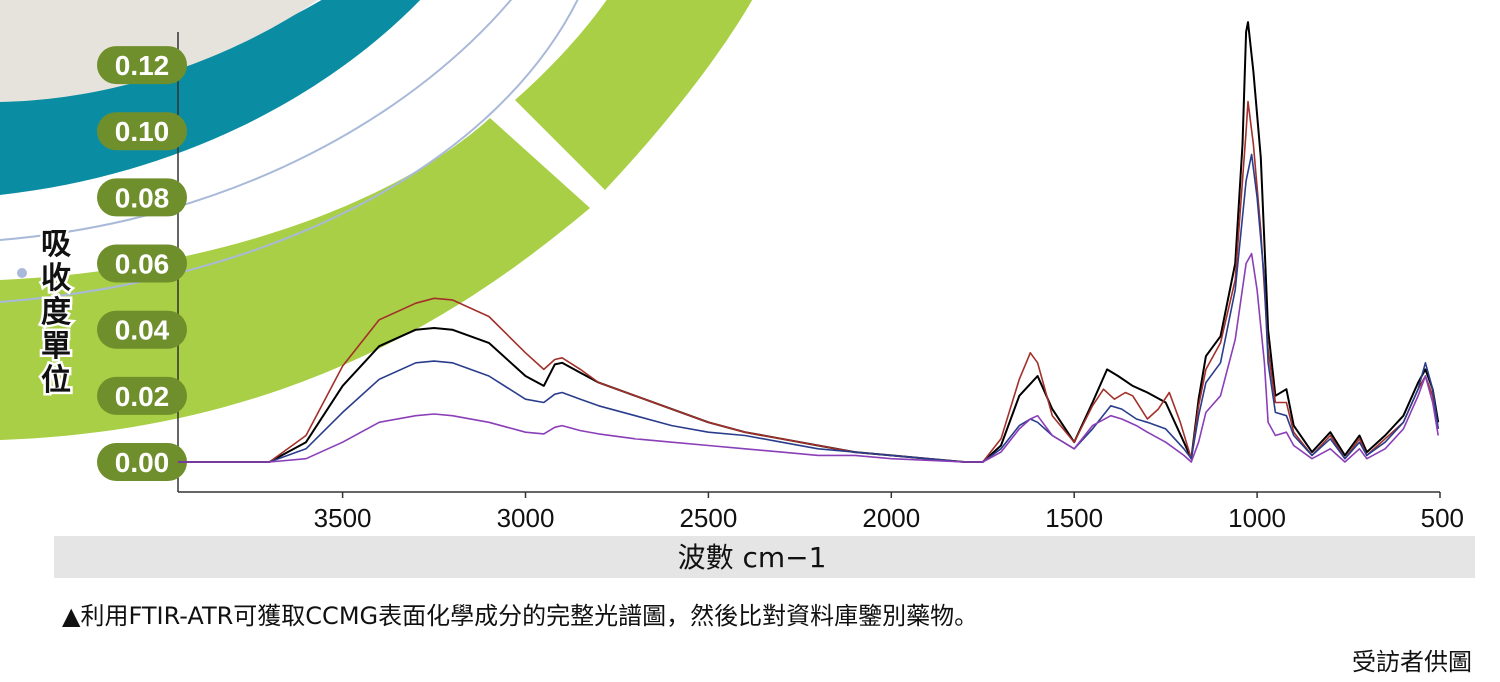  I want to click on y-tick-label: 0.00, so click(142, 462).